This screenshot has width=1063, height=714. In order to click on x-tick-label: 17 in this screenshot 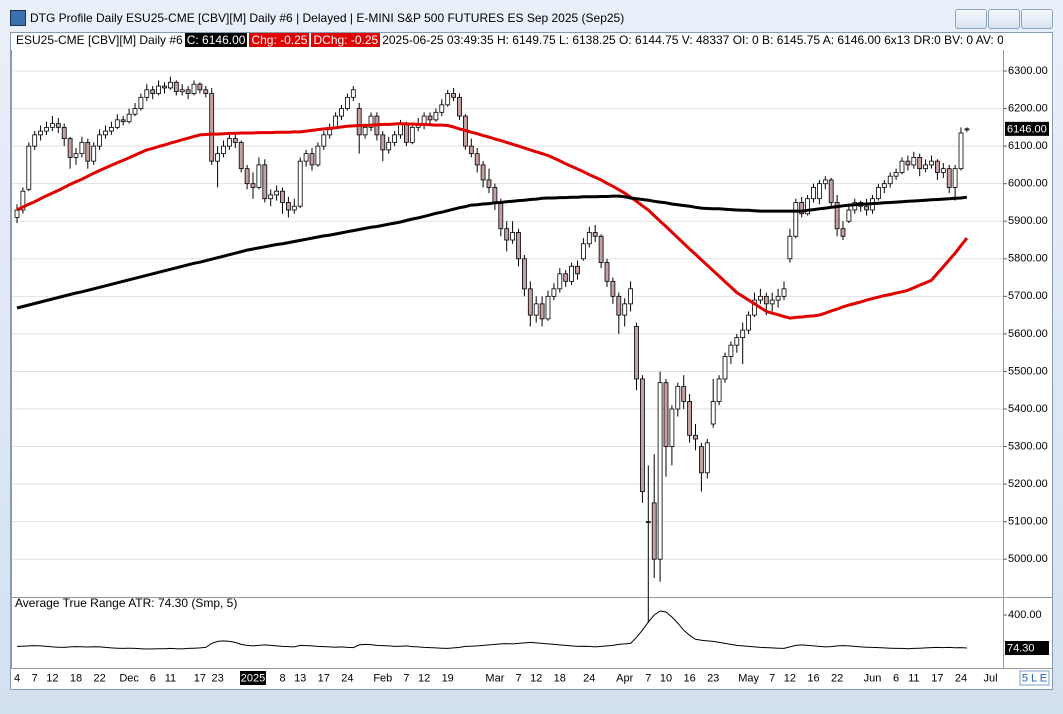, I will do `click(200, 678)`.